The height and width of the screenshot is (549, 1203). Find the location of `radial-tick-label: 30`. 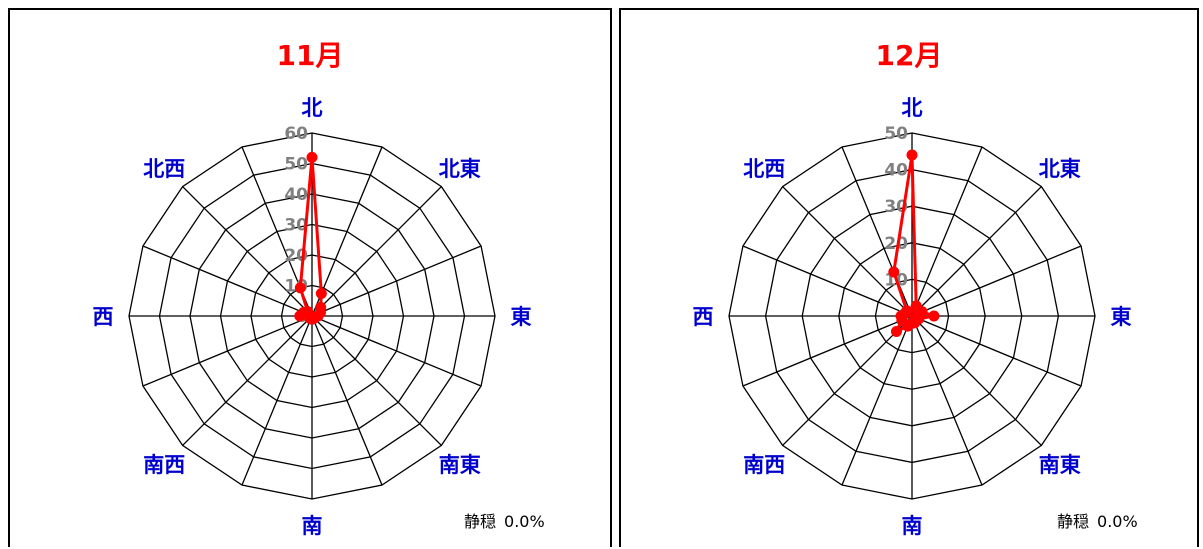

radial-tick-label: 30 is located at coordinates (296, 226).